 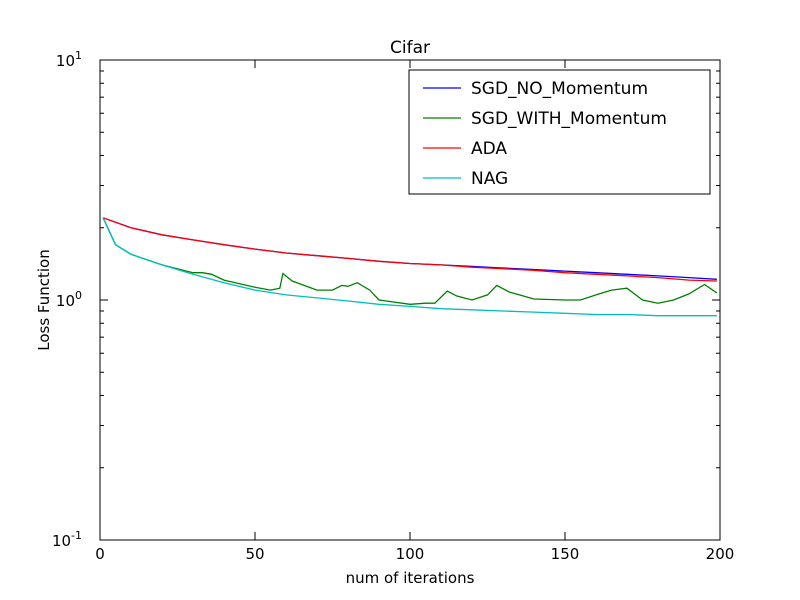 What do you see at coordinates (489, 179) in the screenshot?
I see `legend-label-3: NAG` at bounding box center [489, 179].